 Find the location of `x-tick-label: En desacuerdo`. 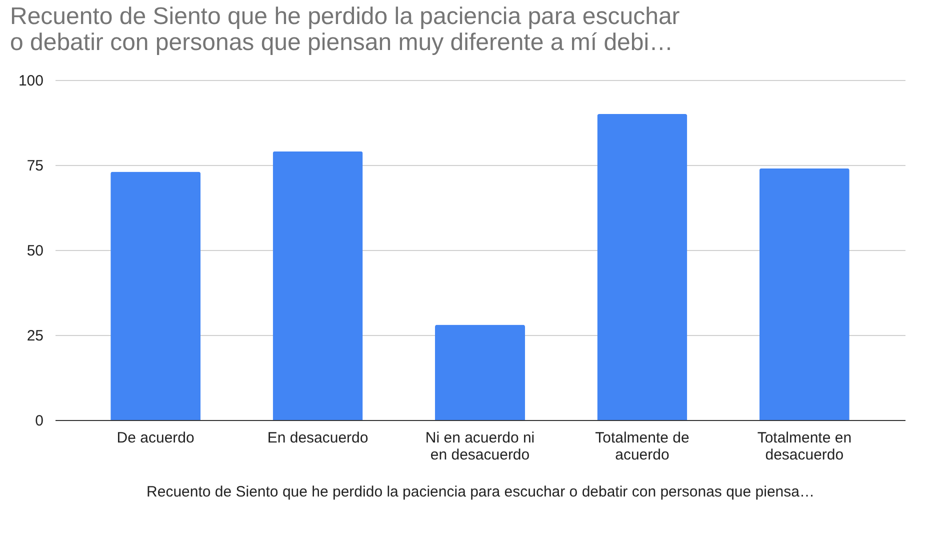

x-tick-label: En desacuerdo is located at coordinates (317, 438).